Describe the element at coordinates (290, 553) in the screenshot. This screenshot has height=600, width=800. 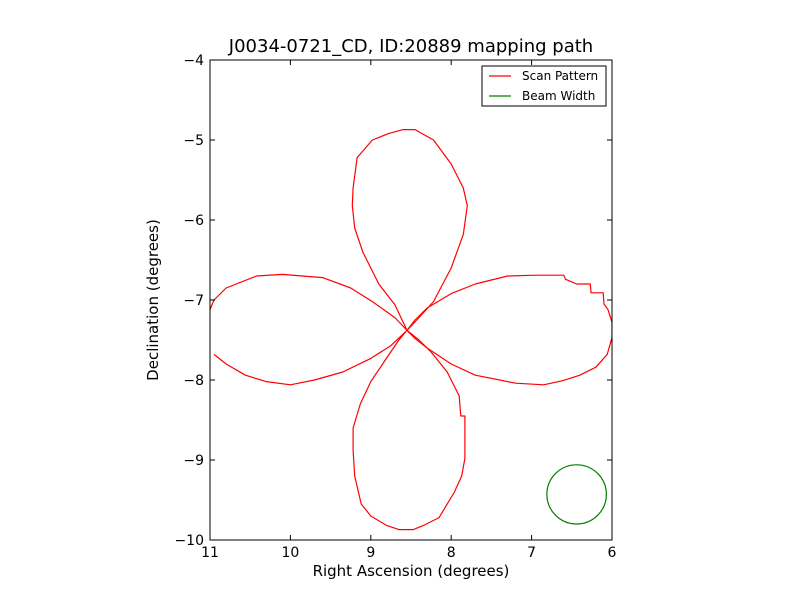
I see `x-tick-label: 10` at that location.